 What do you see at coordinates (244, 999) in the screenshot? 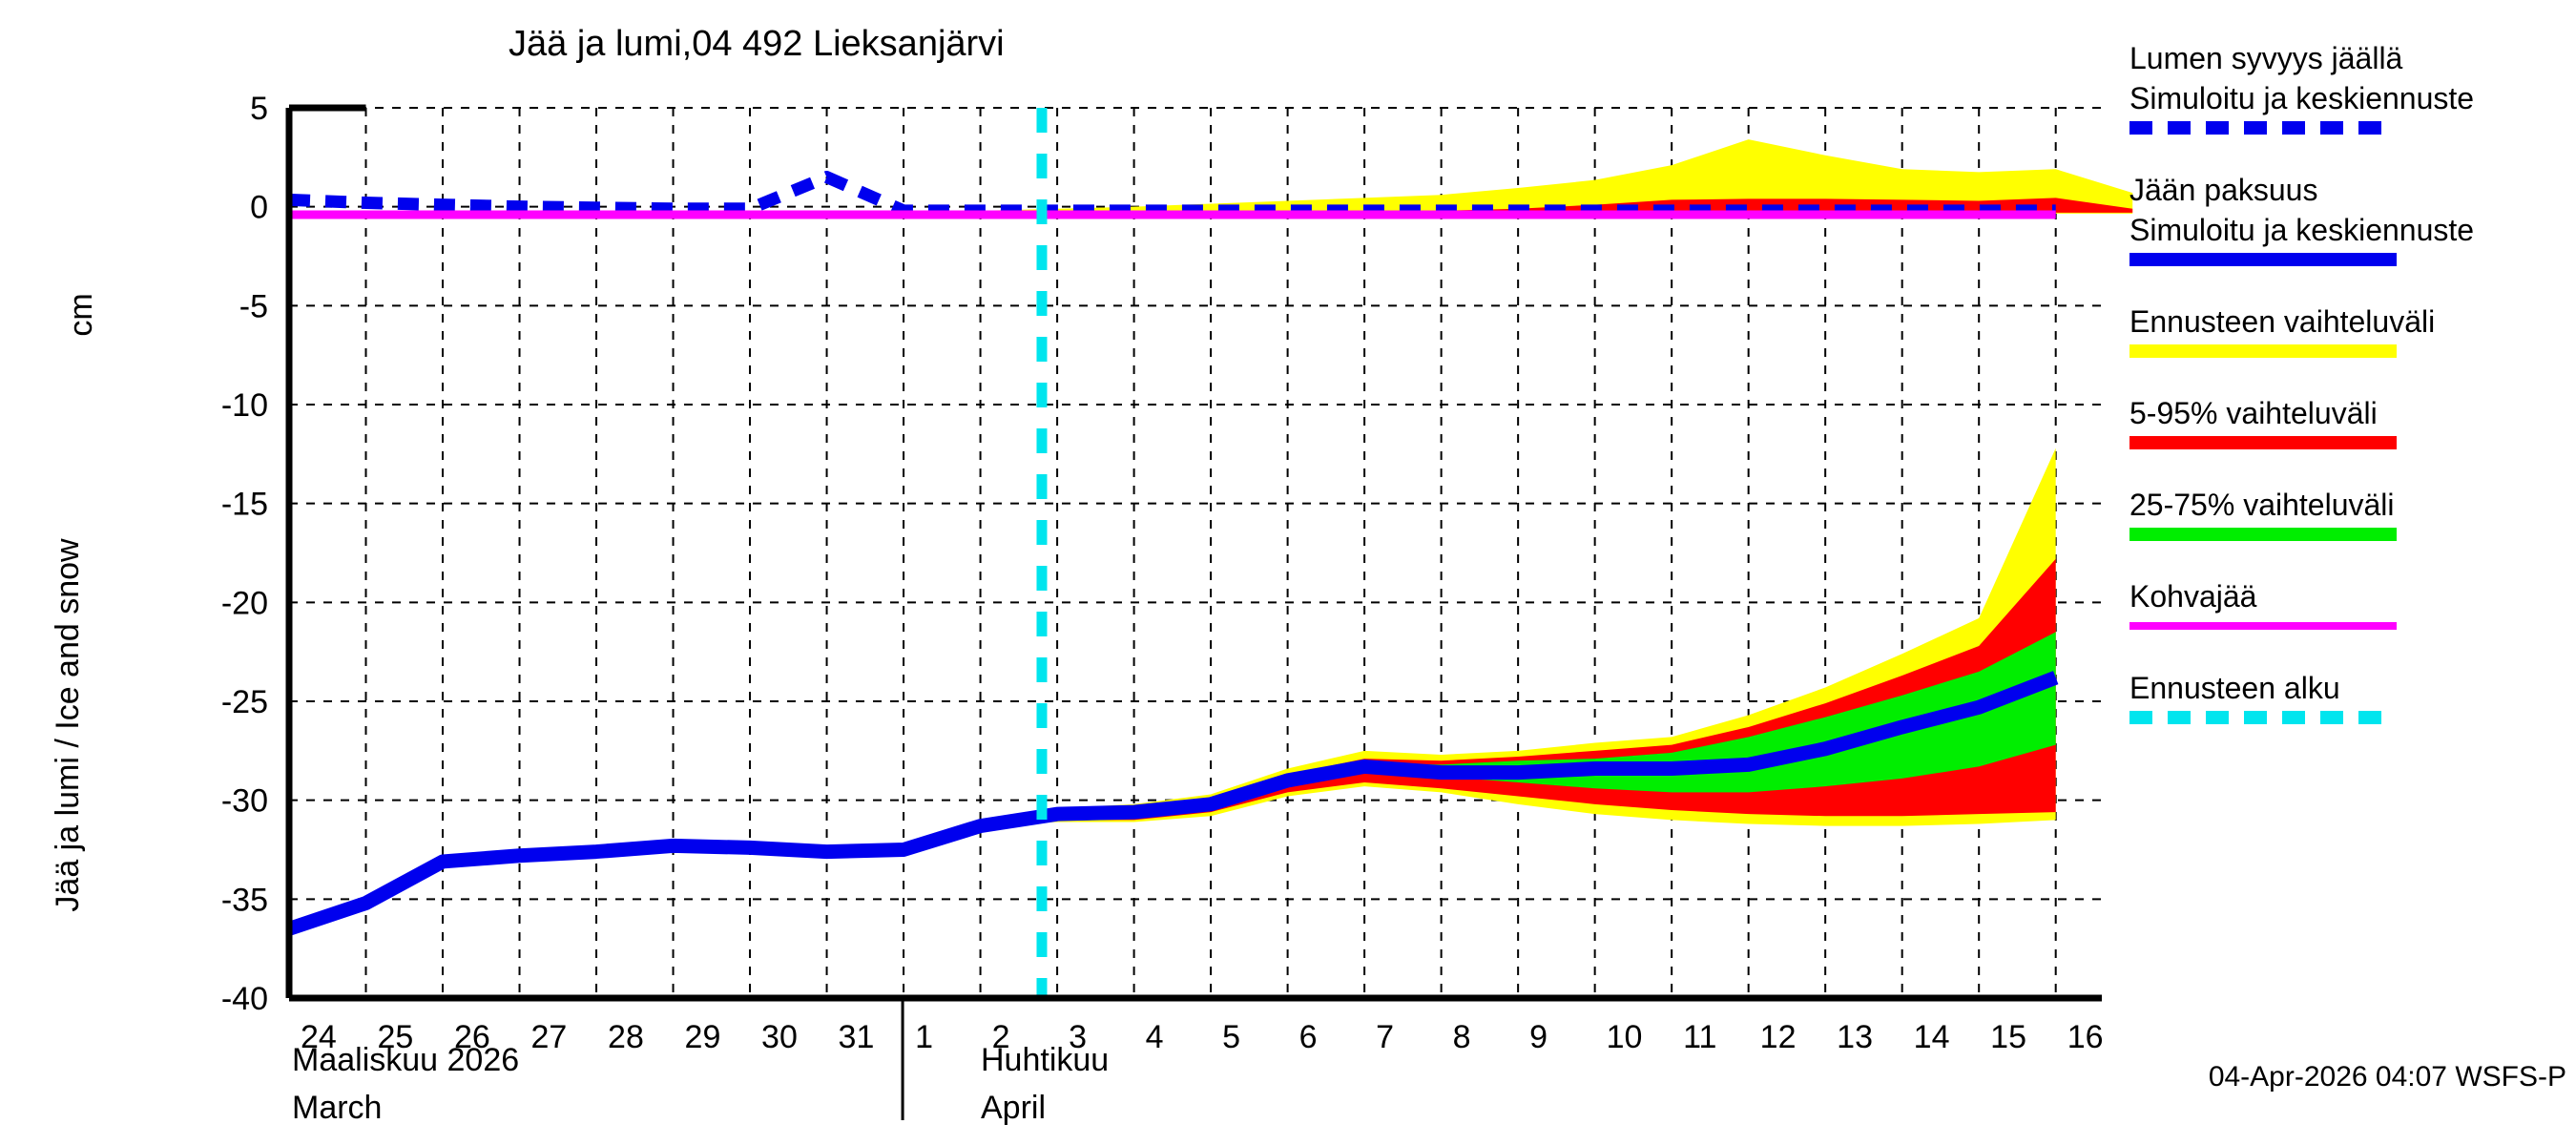
I see `y-tick-label: -40` at bounding box center [244, 999].